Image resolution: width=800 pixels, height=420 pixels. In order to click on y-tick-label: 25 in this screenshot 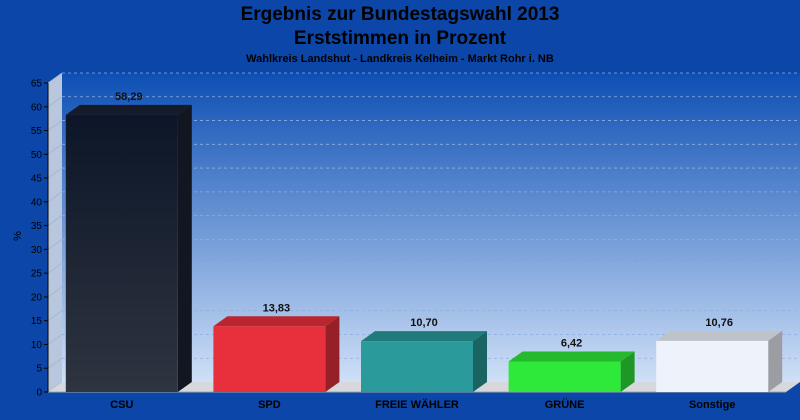, I will do `click(37, 274)`.